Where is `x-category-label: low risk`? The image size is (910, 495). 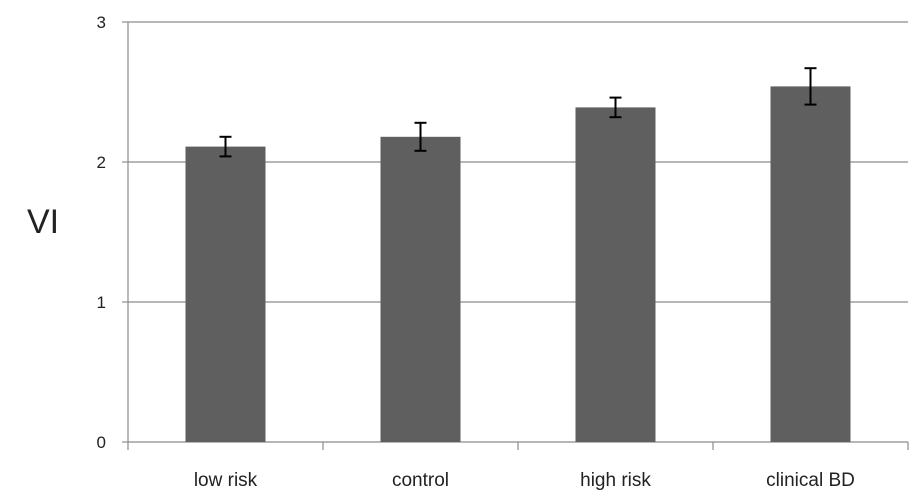 x-category-label: low risk is located at coordinates (226, 480).